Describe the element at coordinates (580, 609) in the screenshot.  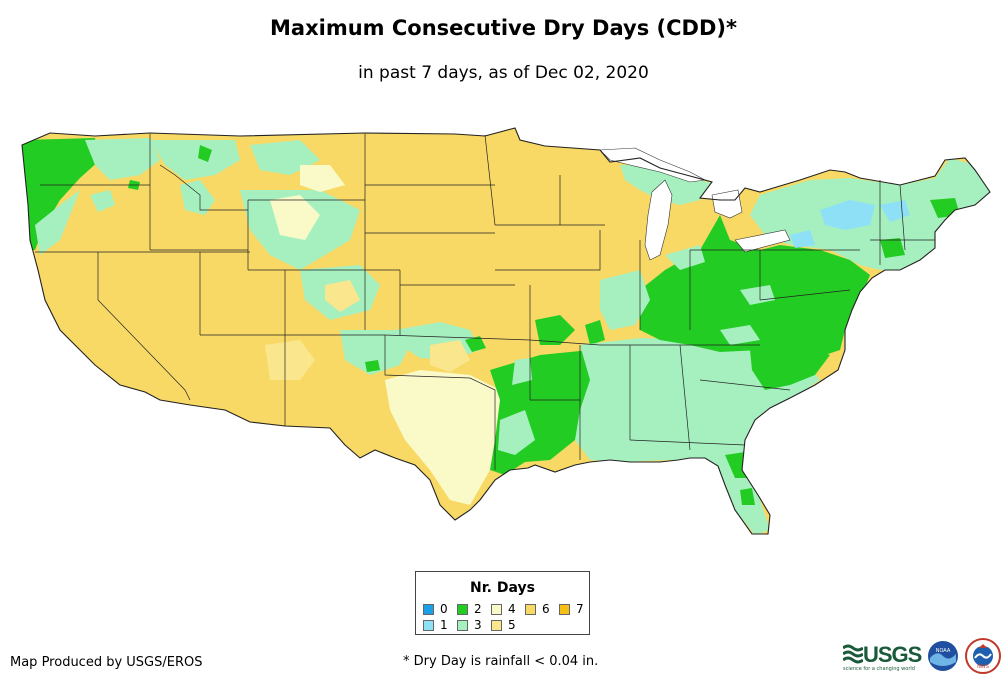
I see `legend-label: 7` at that location.